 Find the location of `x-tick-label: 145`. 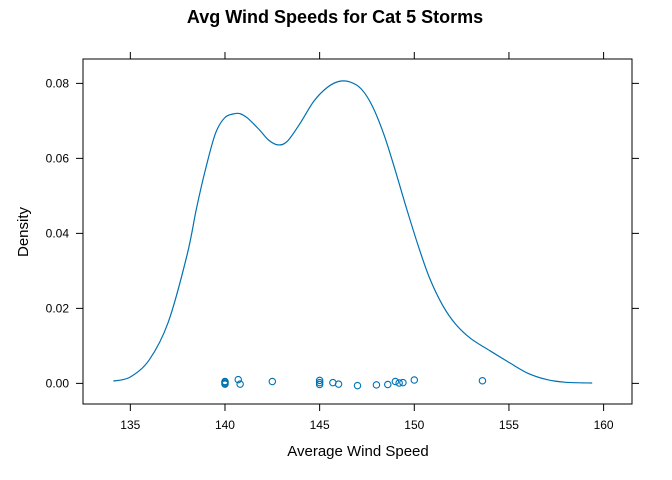

x-tick-label: 145 is located at coordinates (320, 425).